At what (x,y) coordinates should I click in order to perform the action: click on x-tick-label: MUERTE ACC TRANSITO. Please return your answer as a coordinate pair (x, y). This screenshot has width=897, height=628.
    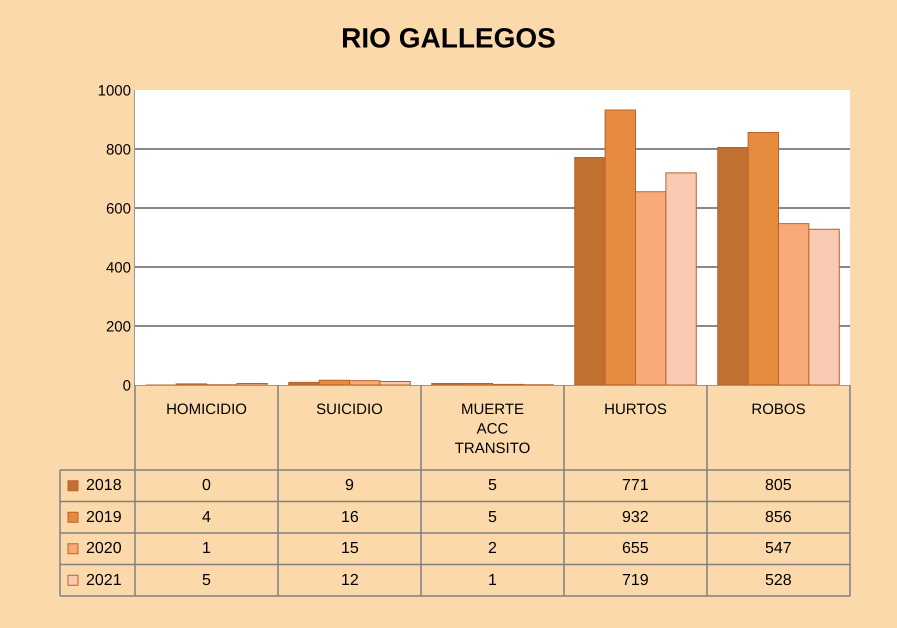
    Looking at the image, I should click on (492, 429).